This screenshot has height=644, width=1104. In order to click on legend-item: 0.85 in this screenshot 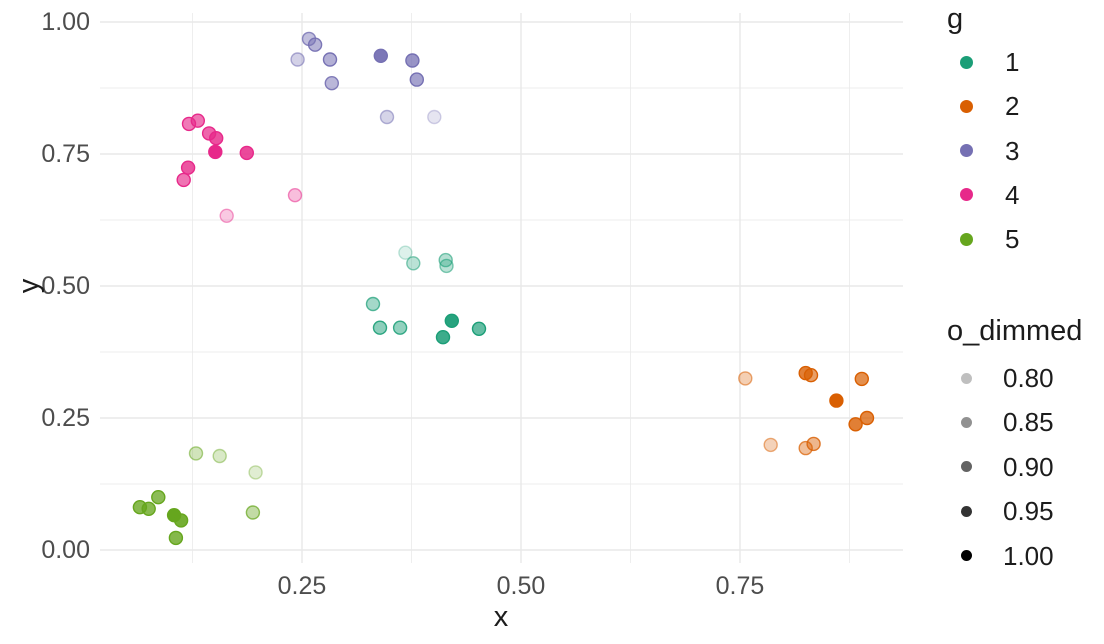, I will do `click(1022, 422)`.